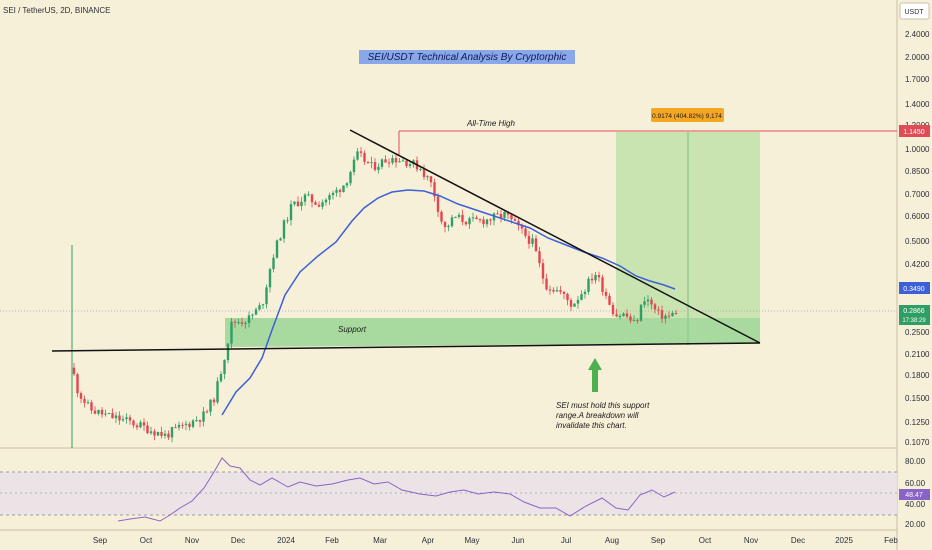 This screenshot has height=550, width=932. What do you see at coordinates (490, 123) in the screenshot?
I see `ath-annotation: All-Time High` at bounding box center [490, 123].